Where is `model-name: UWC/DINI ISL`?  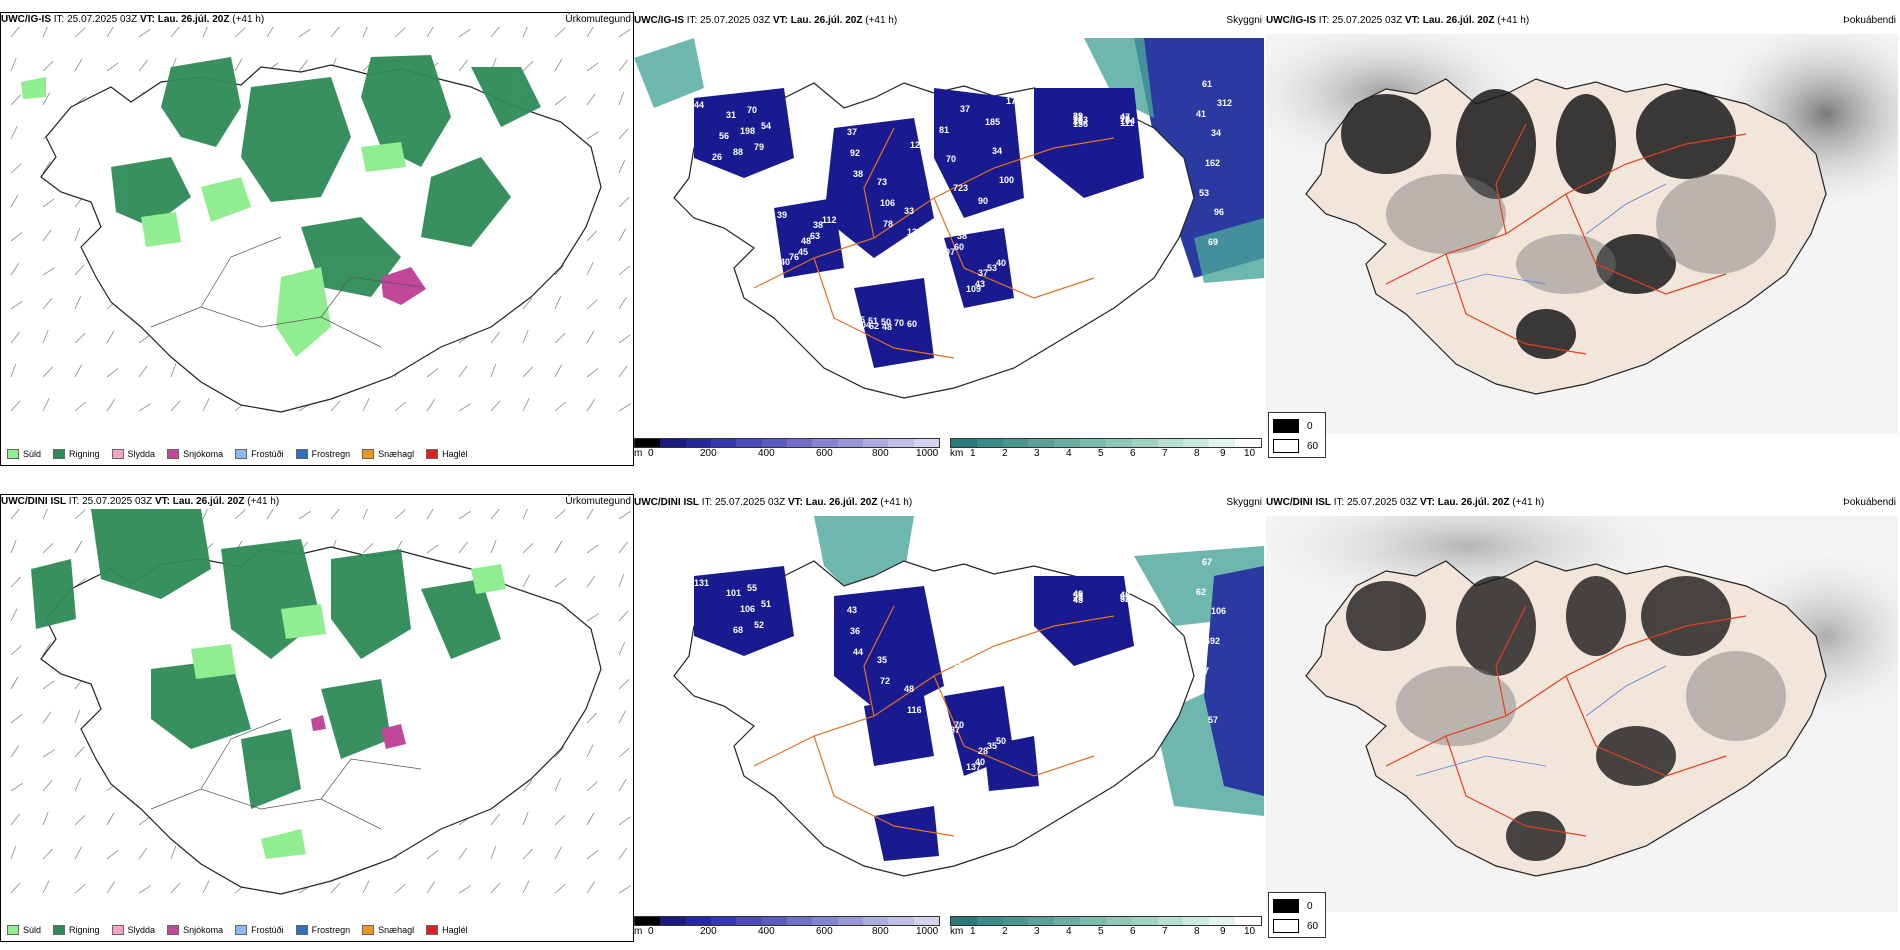 model-name: UWC/DINI ISL is located at coordinates (666, 502).